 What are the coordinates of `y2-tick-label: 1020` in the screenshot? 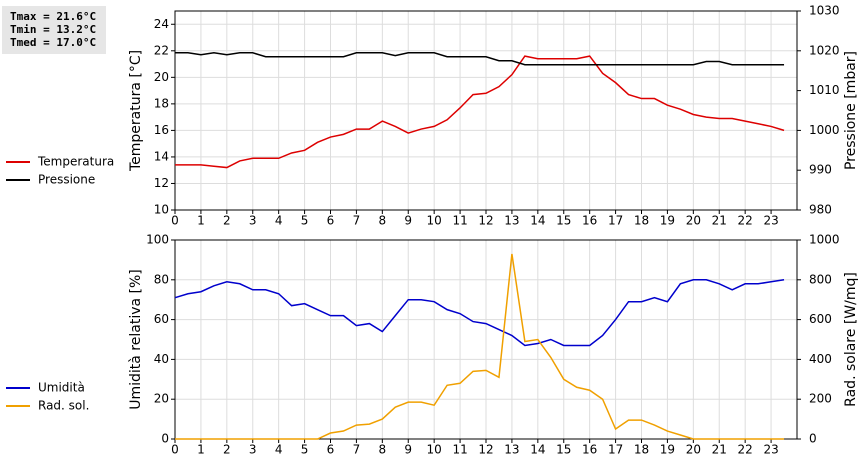 It's located at (824, 50).